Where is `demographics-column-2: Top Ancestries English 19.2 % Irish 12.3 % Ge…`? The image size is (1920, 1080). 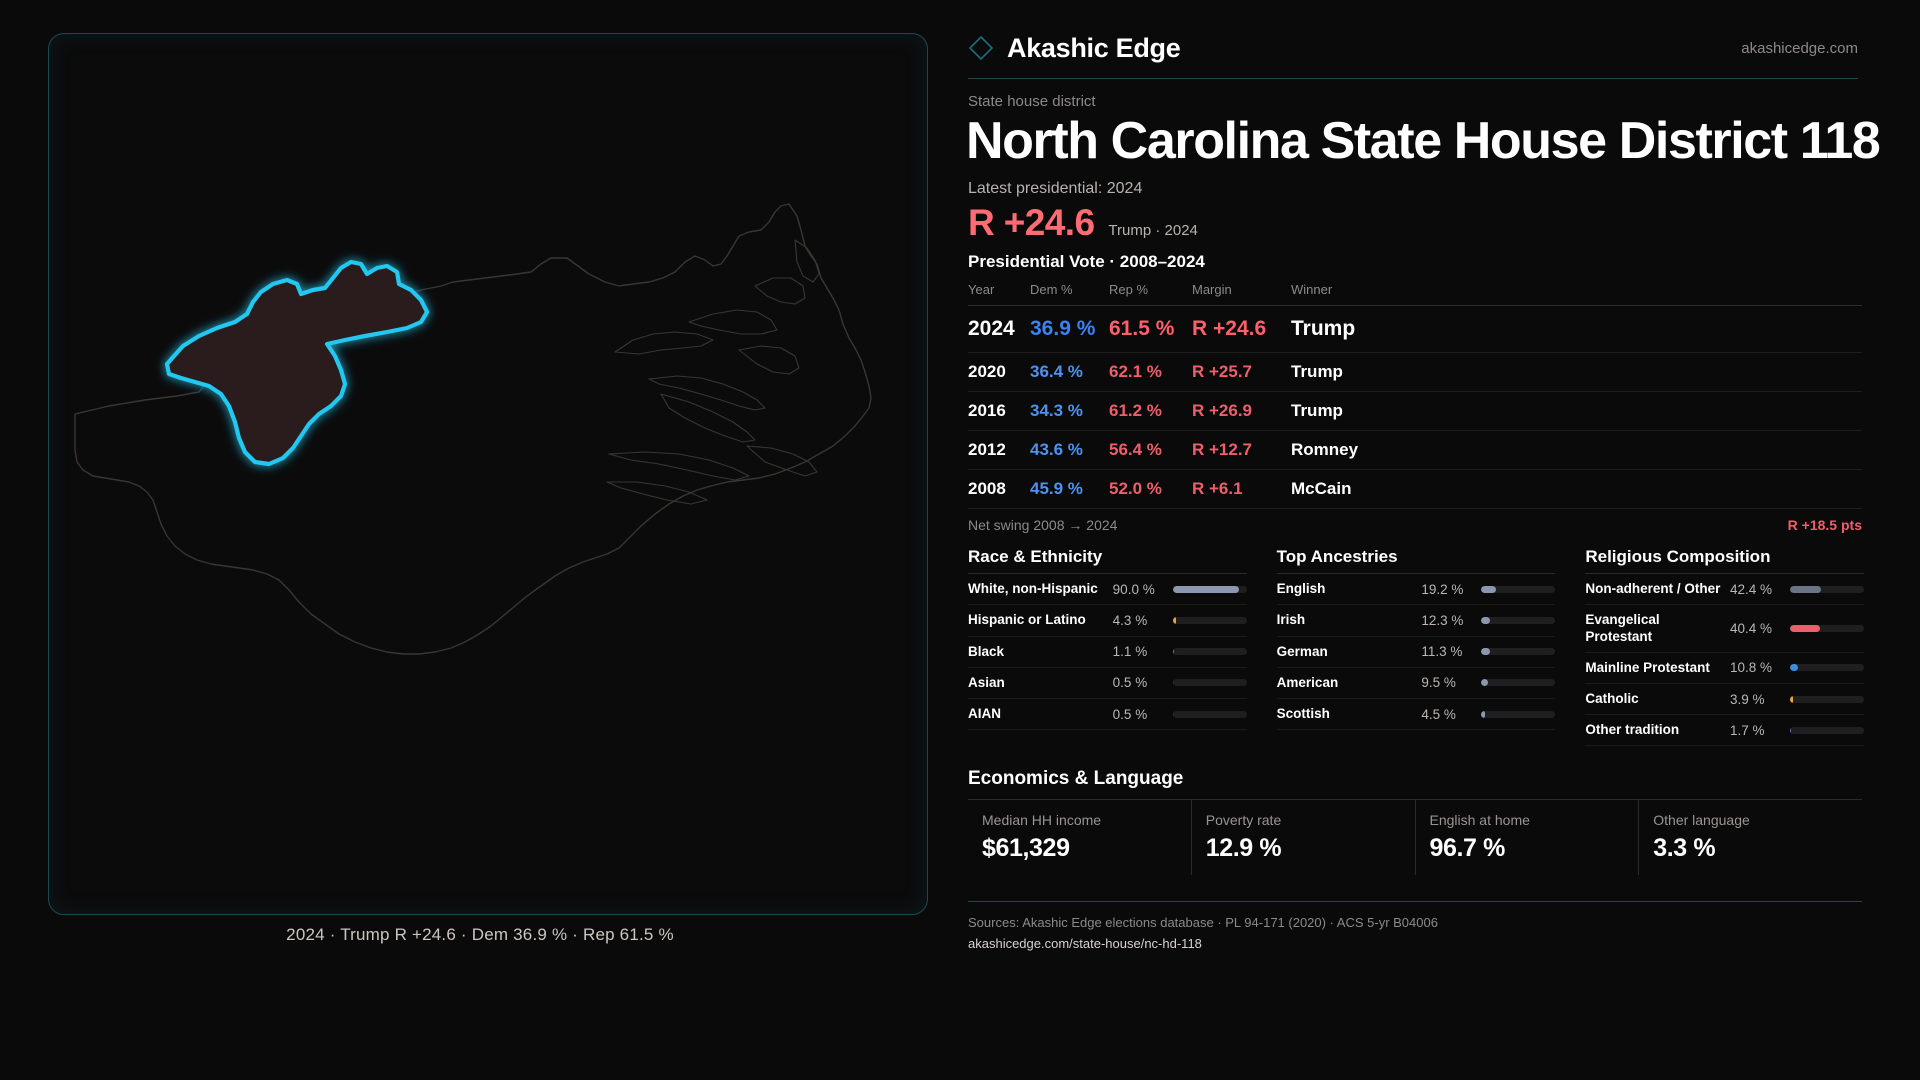
demographics-column-2: Top Ancestries English 19.2 % Irish 12.3 % Ge… is located at coordinates (1416, 646).